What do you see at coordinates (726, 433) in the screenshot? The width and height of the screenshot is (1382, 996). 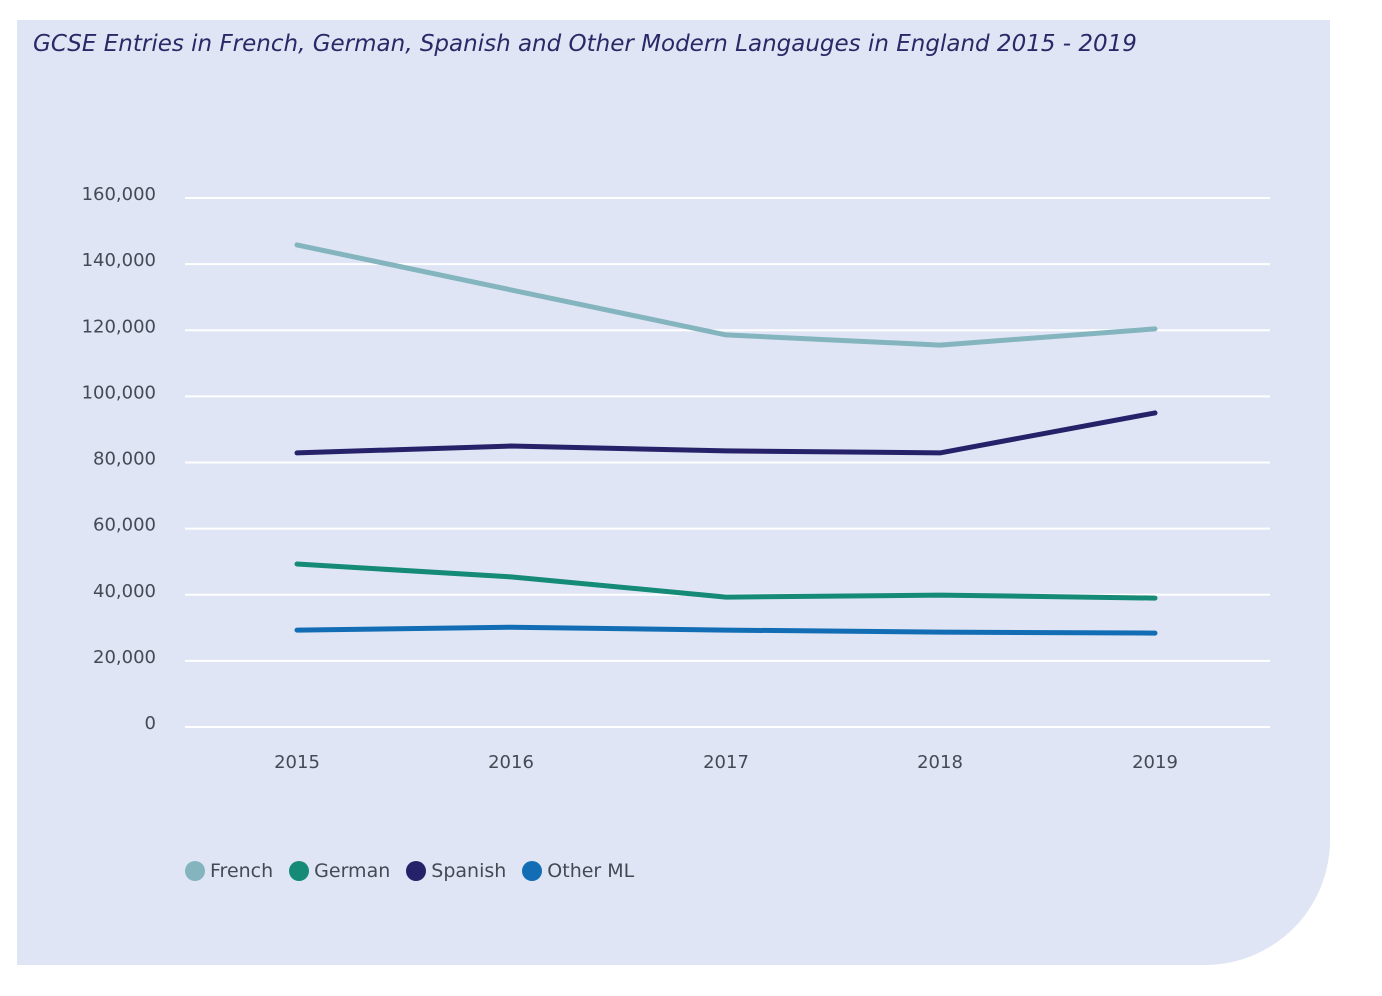 I see `series-line-spanish` at bounding box center [726, 433].